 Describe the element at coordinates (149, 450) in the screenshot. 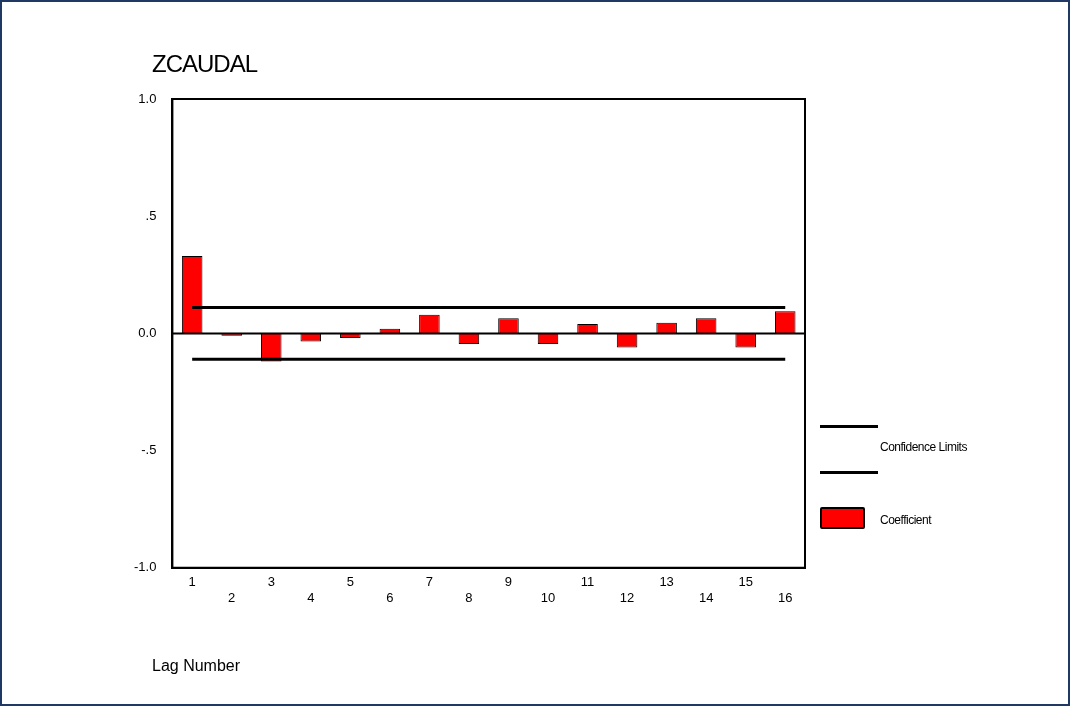

I see `y-tick-label: -.5` at that location.